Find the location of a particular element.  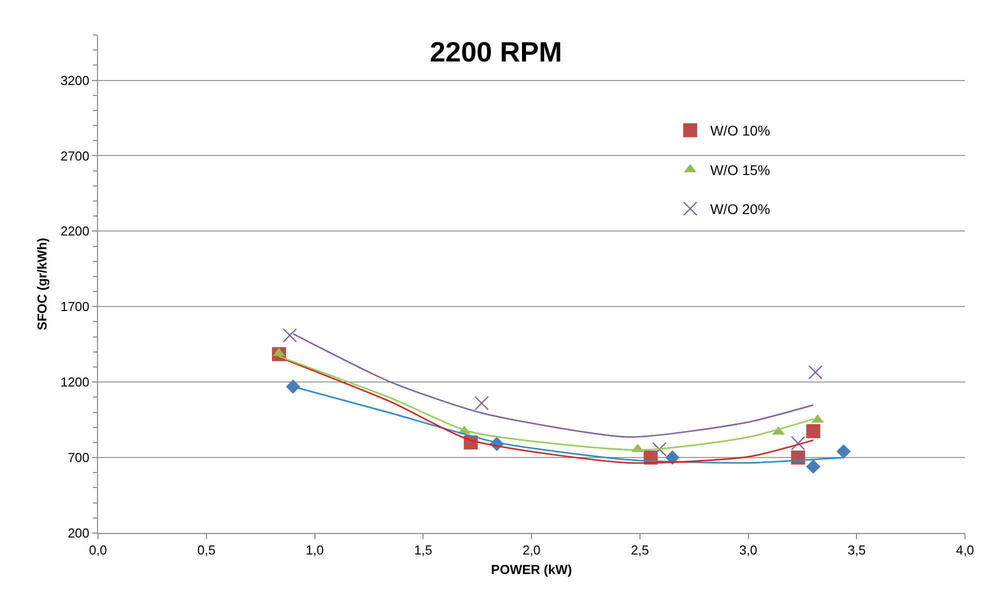

legend-label: W/O 15% is located at coordinates (740, 170).